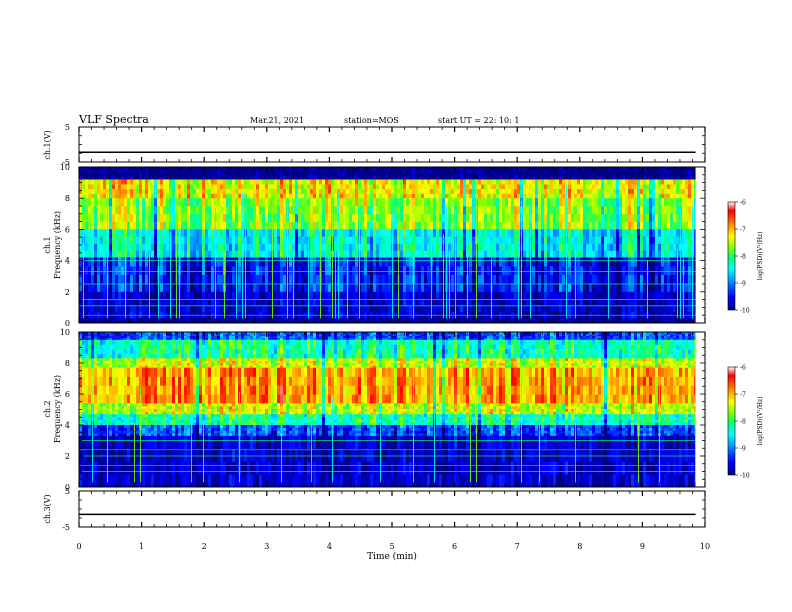  What do you see at coordinates (67, 127) in the screenshot?
I see `y-tick-label: 5` at bounding box center [67, 127].